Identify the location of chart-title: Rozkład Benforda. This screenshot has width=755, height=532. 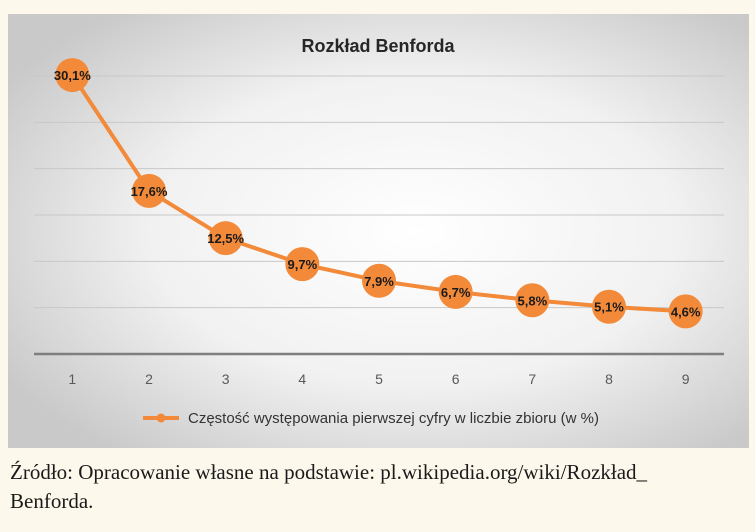
(378, 46).